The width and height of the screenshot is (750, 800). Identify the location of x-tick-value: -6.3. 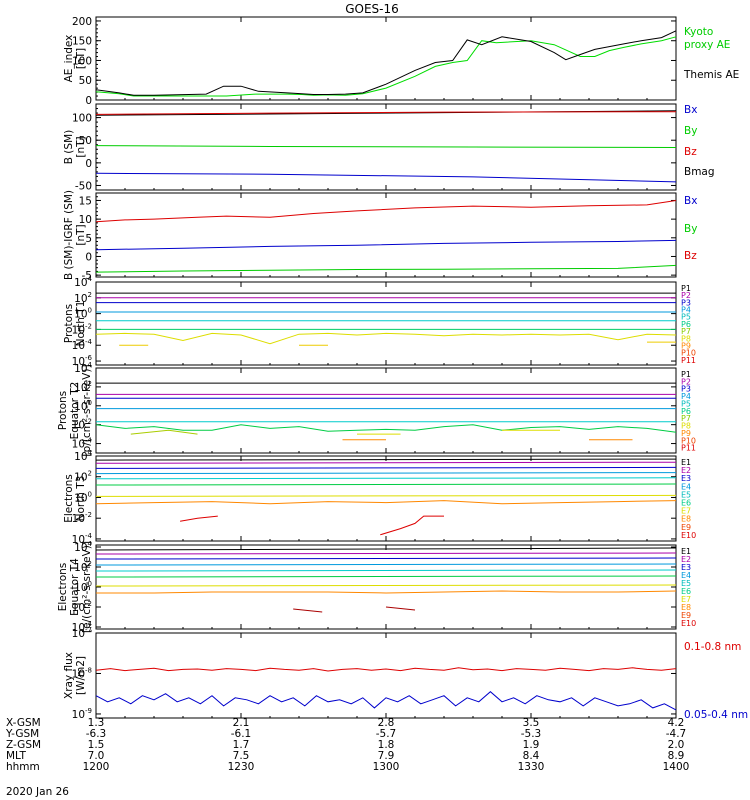
(96, 734).